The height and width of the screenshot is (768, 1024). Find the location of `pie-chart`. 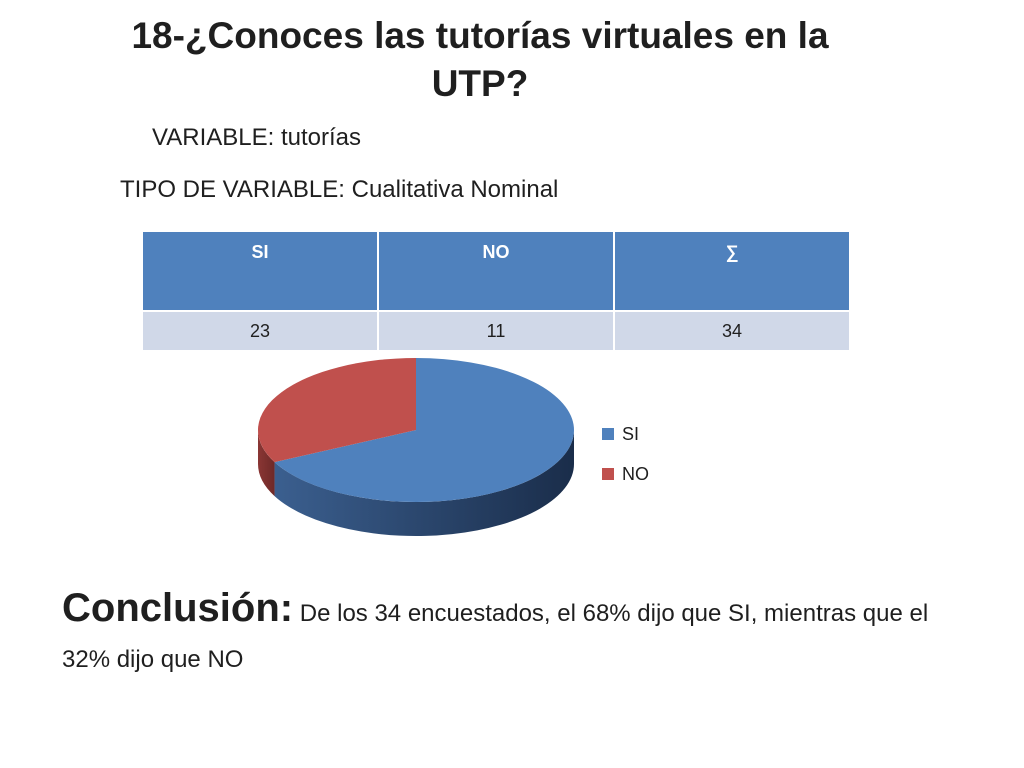

pie-chart is located at coordinates (416, 447).